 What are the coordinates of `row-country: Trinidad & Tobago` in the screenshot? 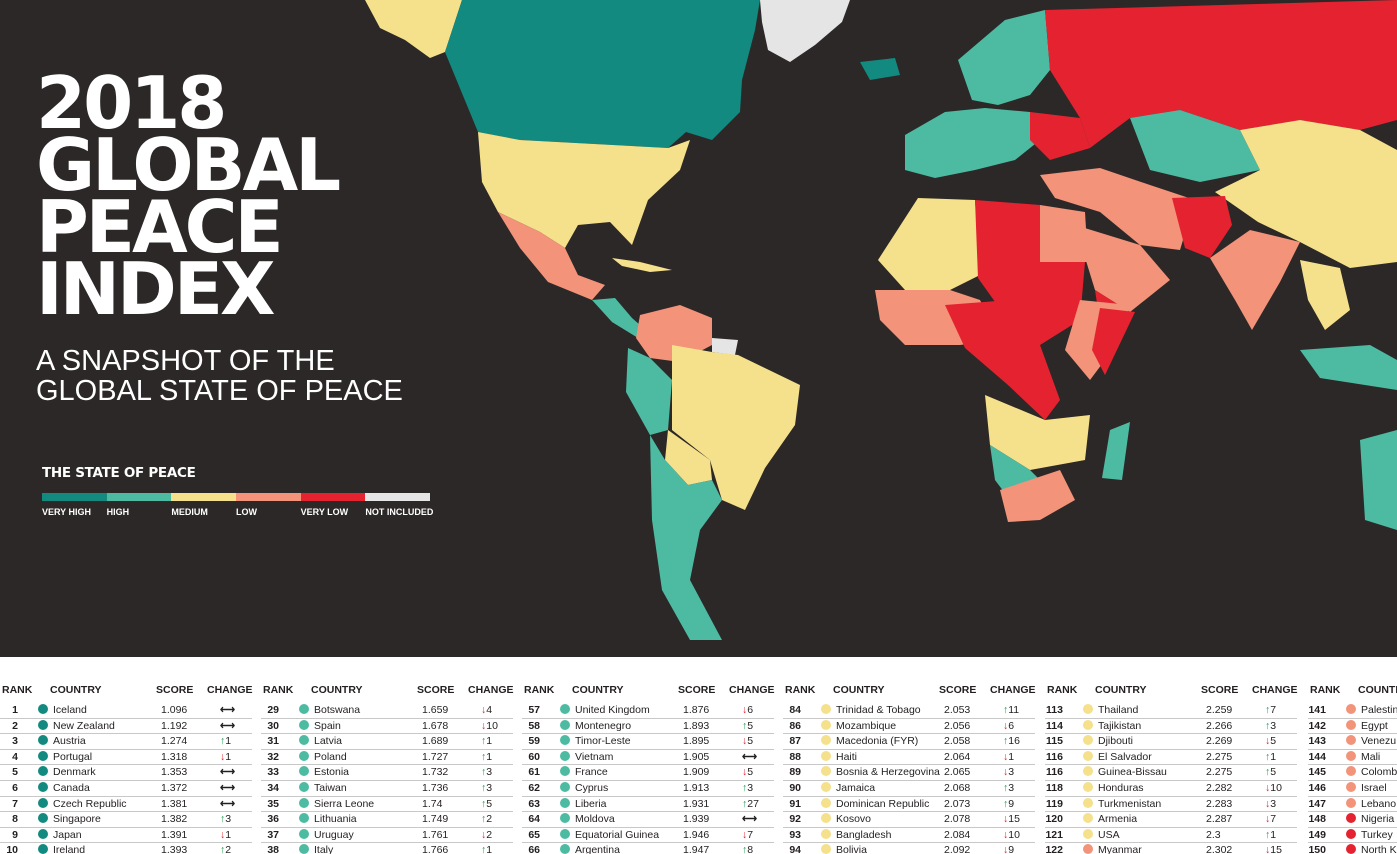 It's located at (878, 710).